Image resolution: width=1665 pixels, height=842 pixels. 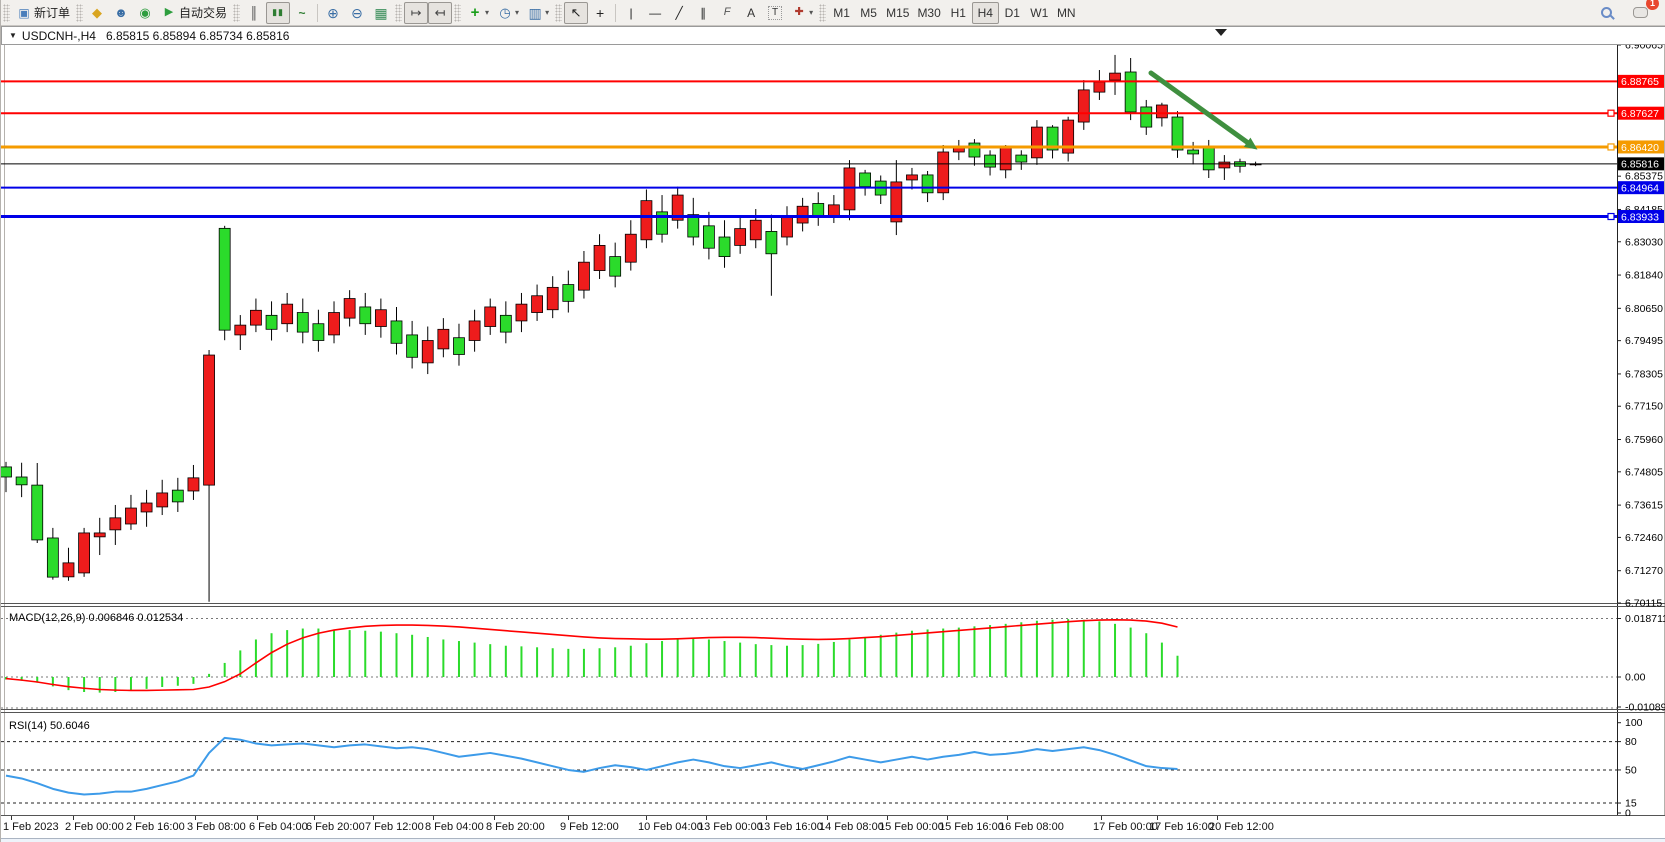 I want to click on fibo-icon, so click(x=727, y=13).